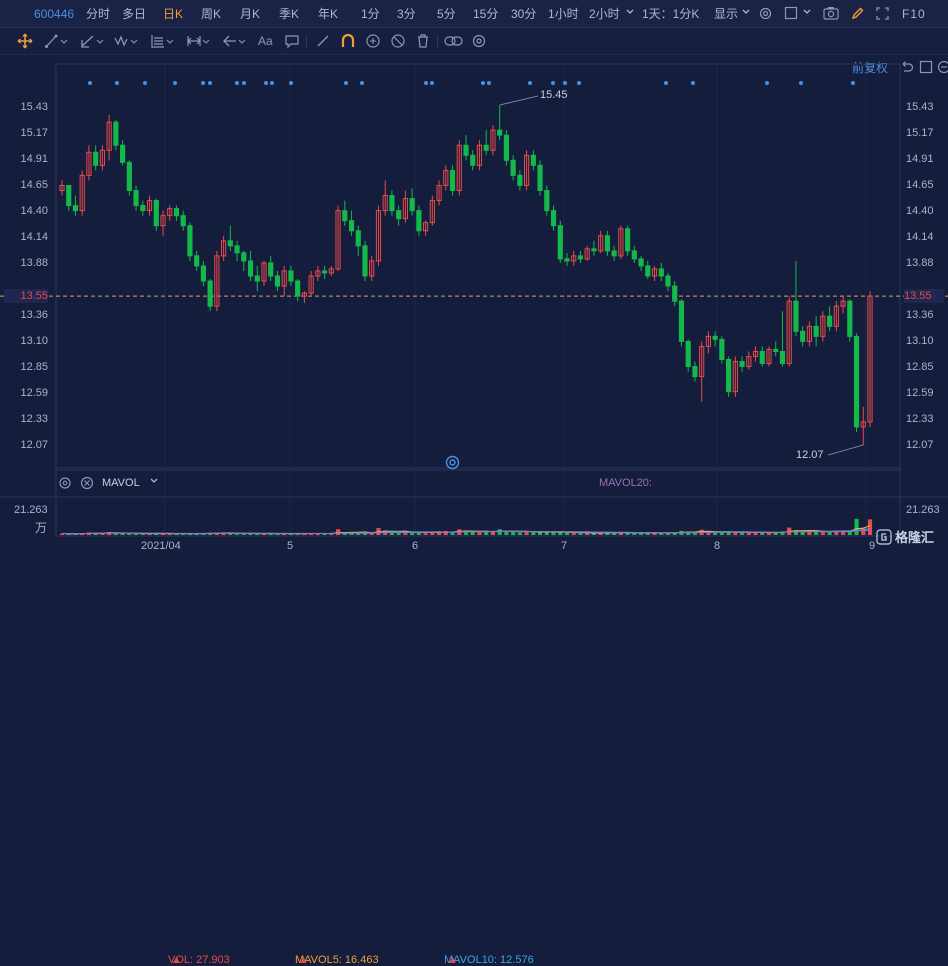 This screenshot has width=948, height=966. Describe the element at coordinates (290, 546) in the screenshot. I see `x-axis-label: 5` at that location.